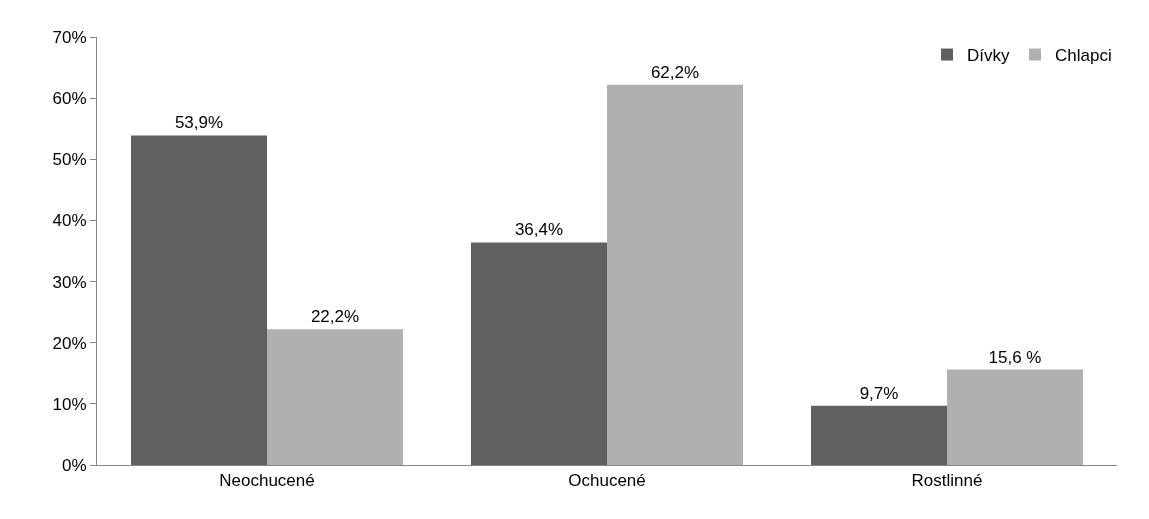 Image resolution: width=1149 pixels, height=519 pixels. I want to click on y-tick-label: 20%, so click(69, 343).